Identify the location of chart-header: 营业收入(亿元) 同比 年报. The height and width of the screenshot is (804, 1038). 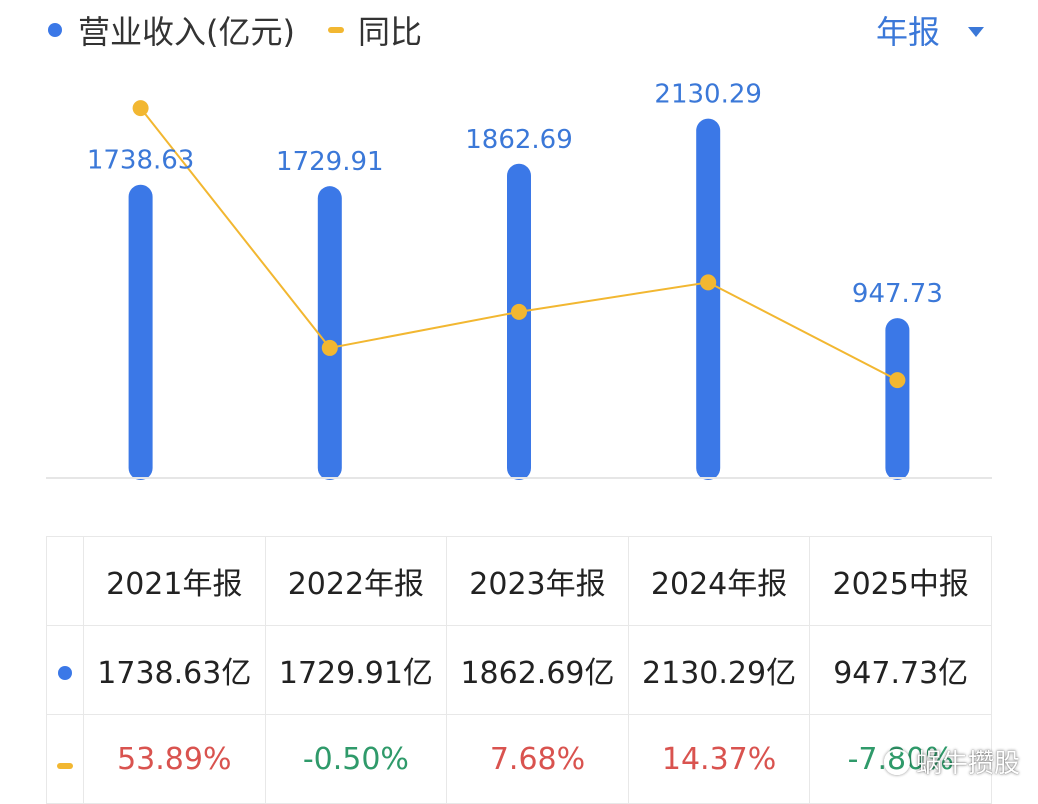
(519, 35).